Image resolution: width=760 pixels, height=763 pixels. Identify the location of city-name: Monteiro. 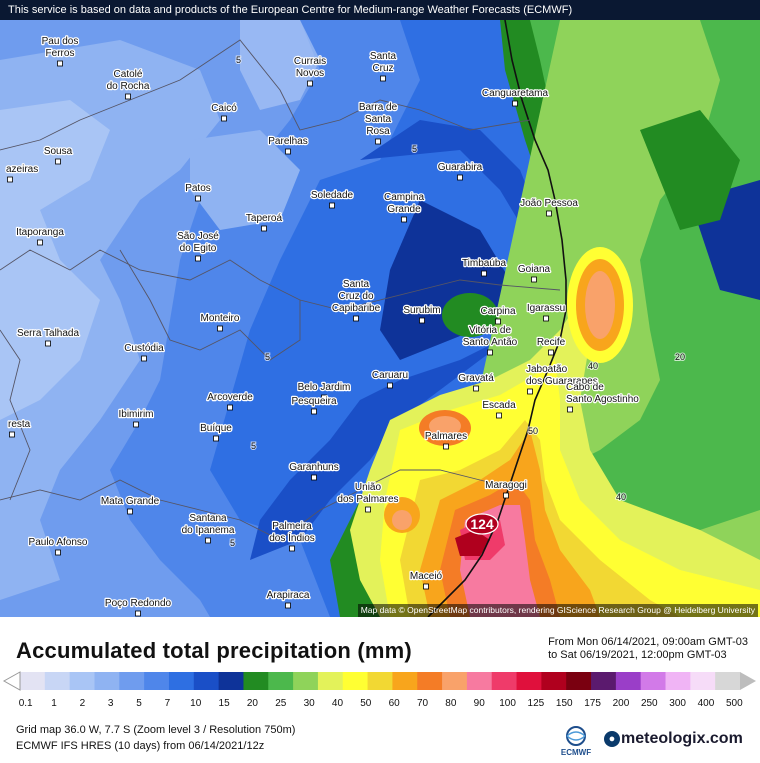
(220, 318).